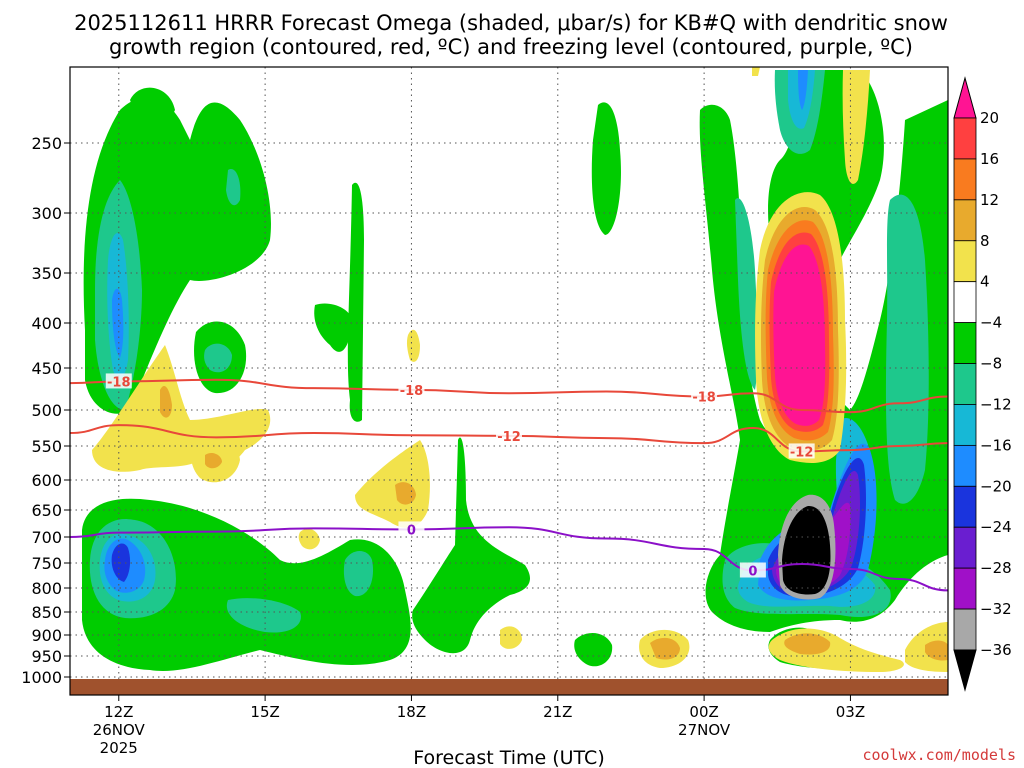  Describe the element at coordinates (355, 302) in the screenshot. I see `omega-region-green-column` at that location.